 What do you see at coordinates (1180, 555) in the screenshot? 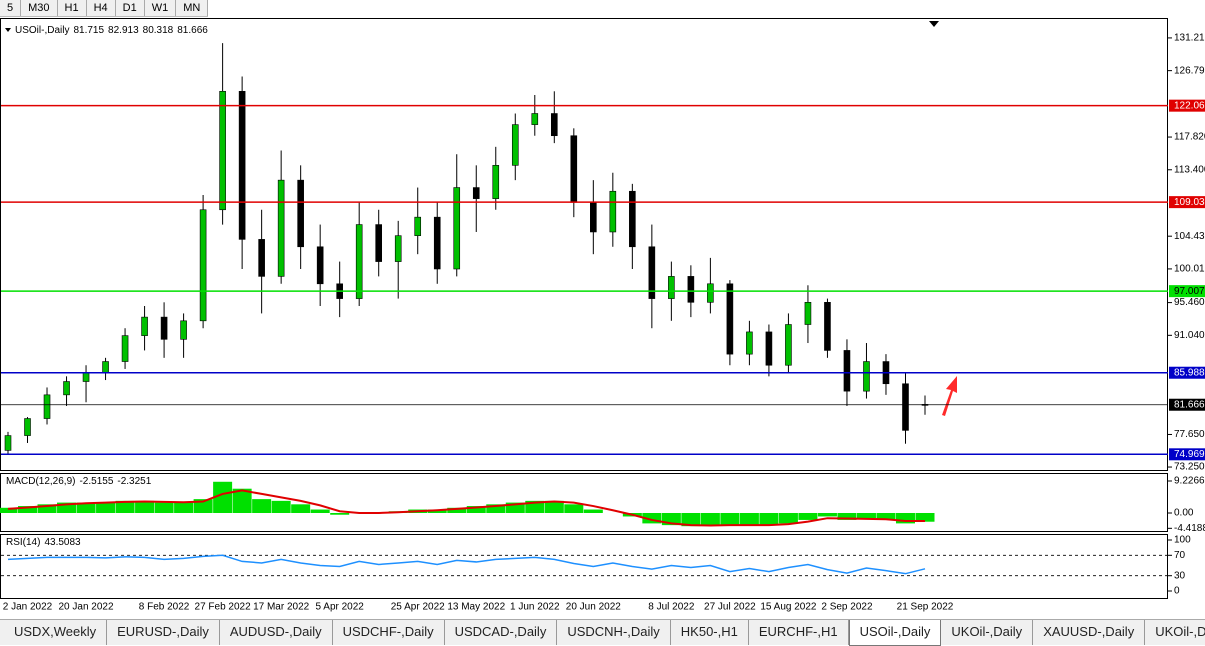
I see `y-tick-label: 70` at bounding box center [1180, 555].